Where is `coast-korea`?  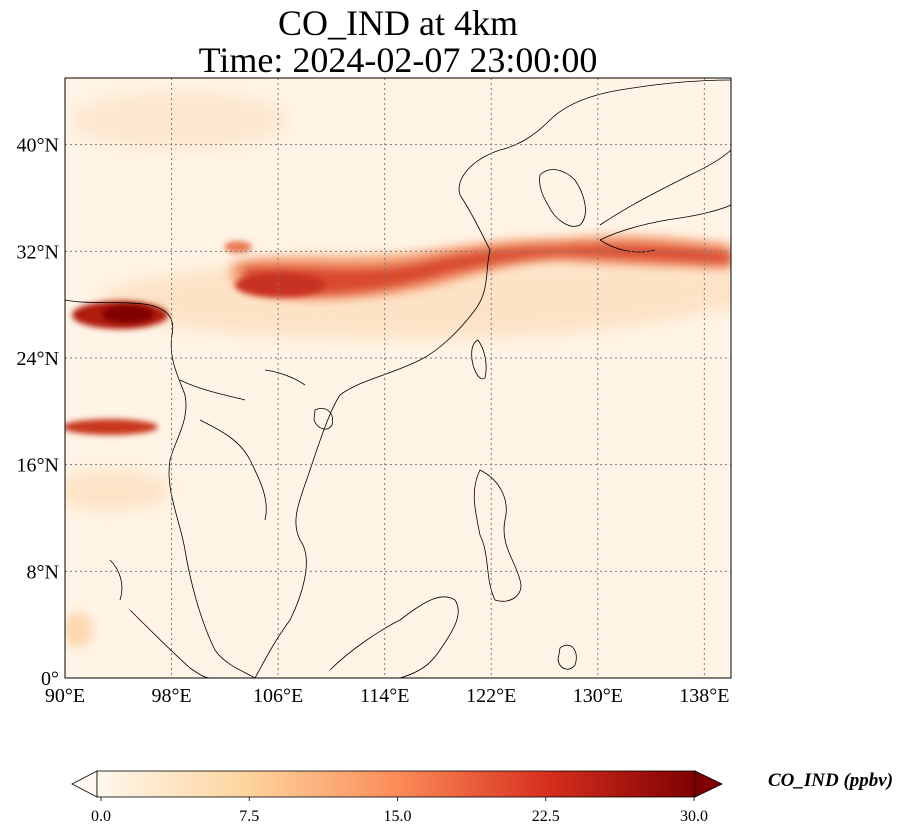
coast-korea is located at coordinates (562, 198).